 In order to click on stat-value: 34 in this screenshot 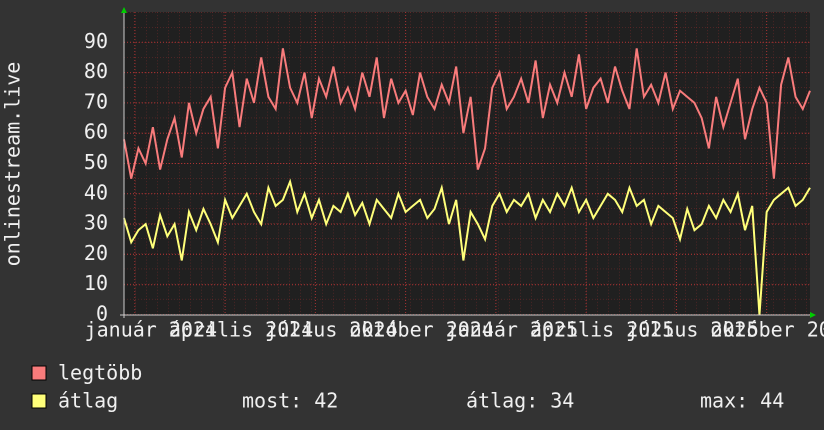, I will do `click(562, 401)`.